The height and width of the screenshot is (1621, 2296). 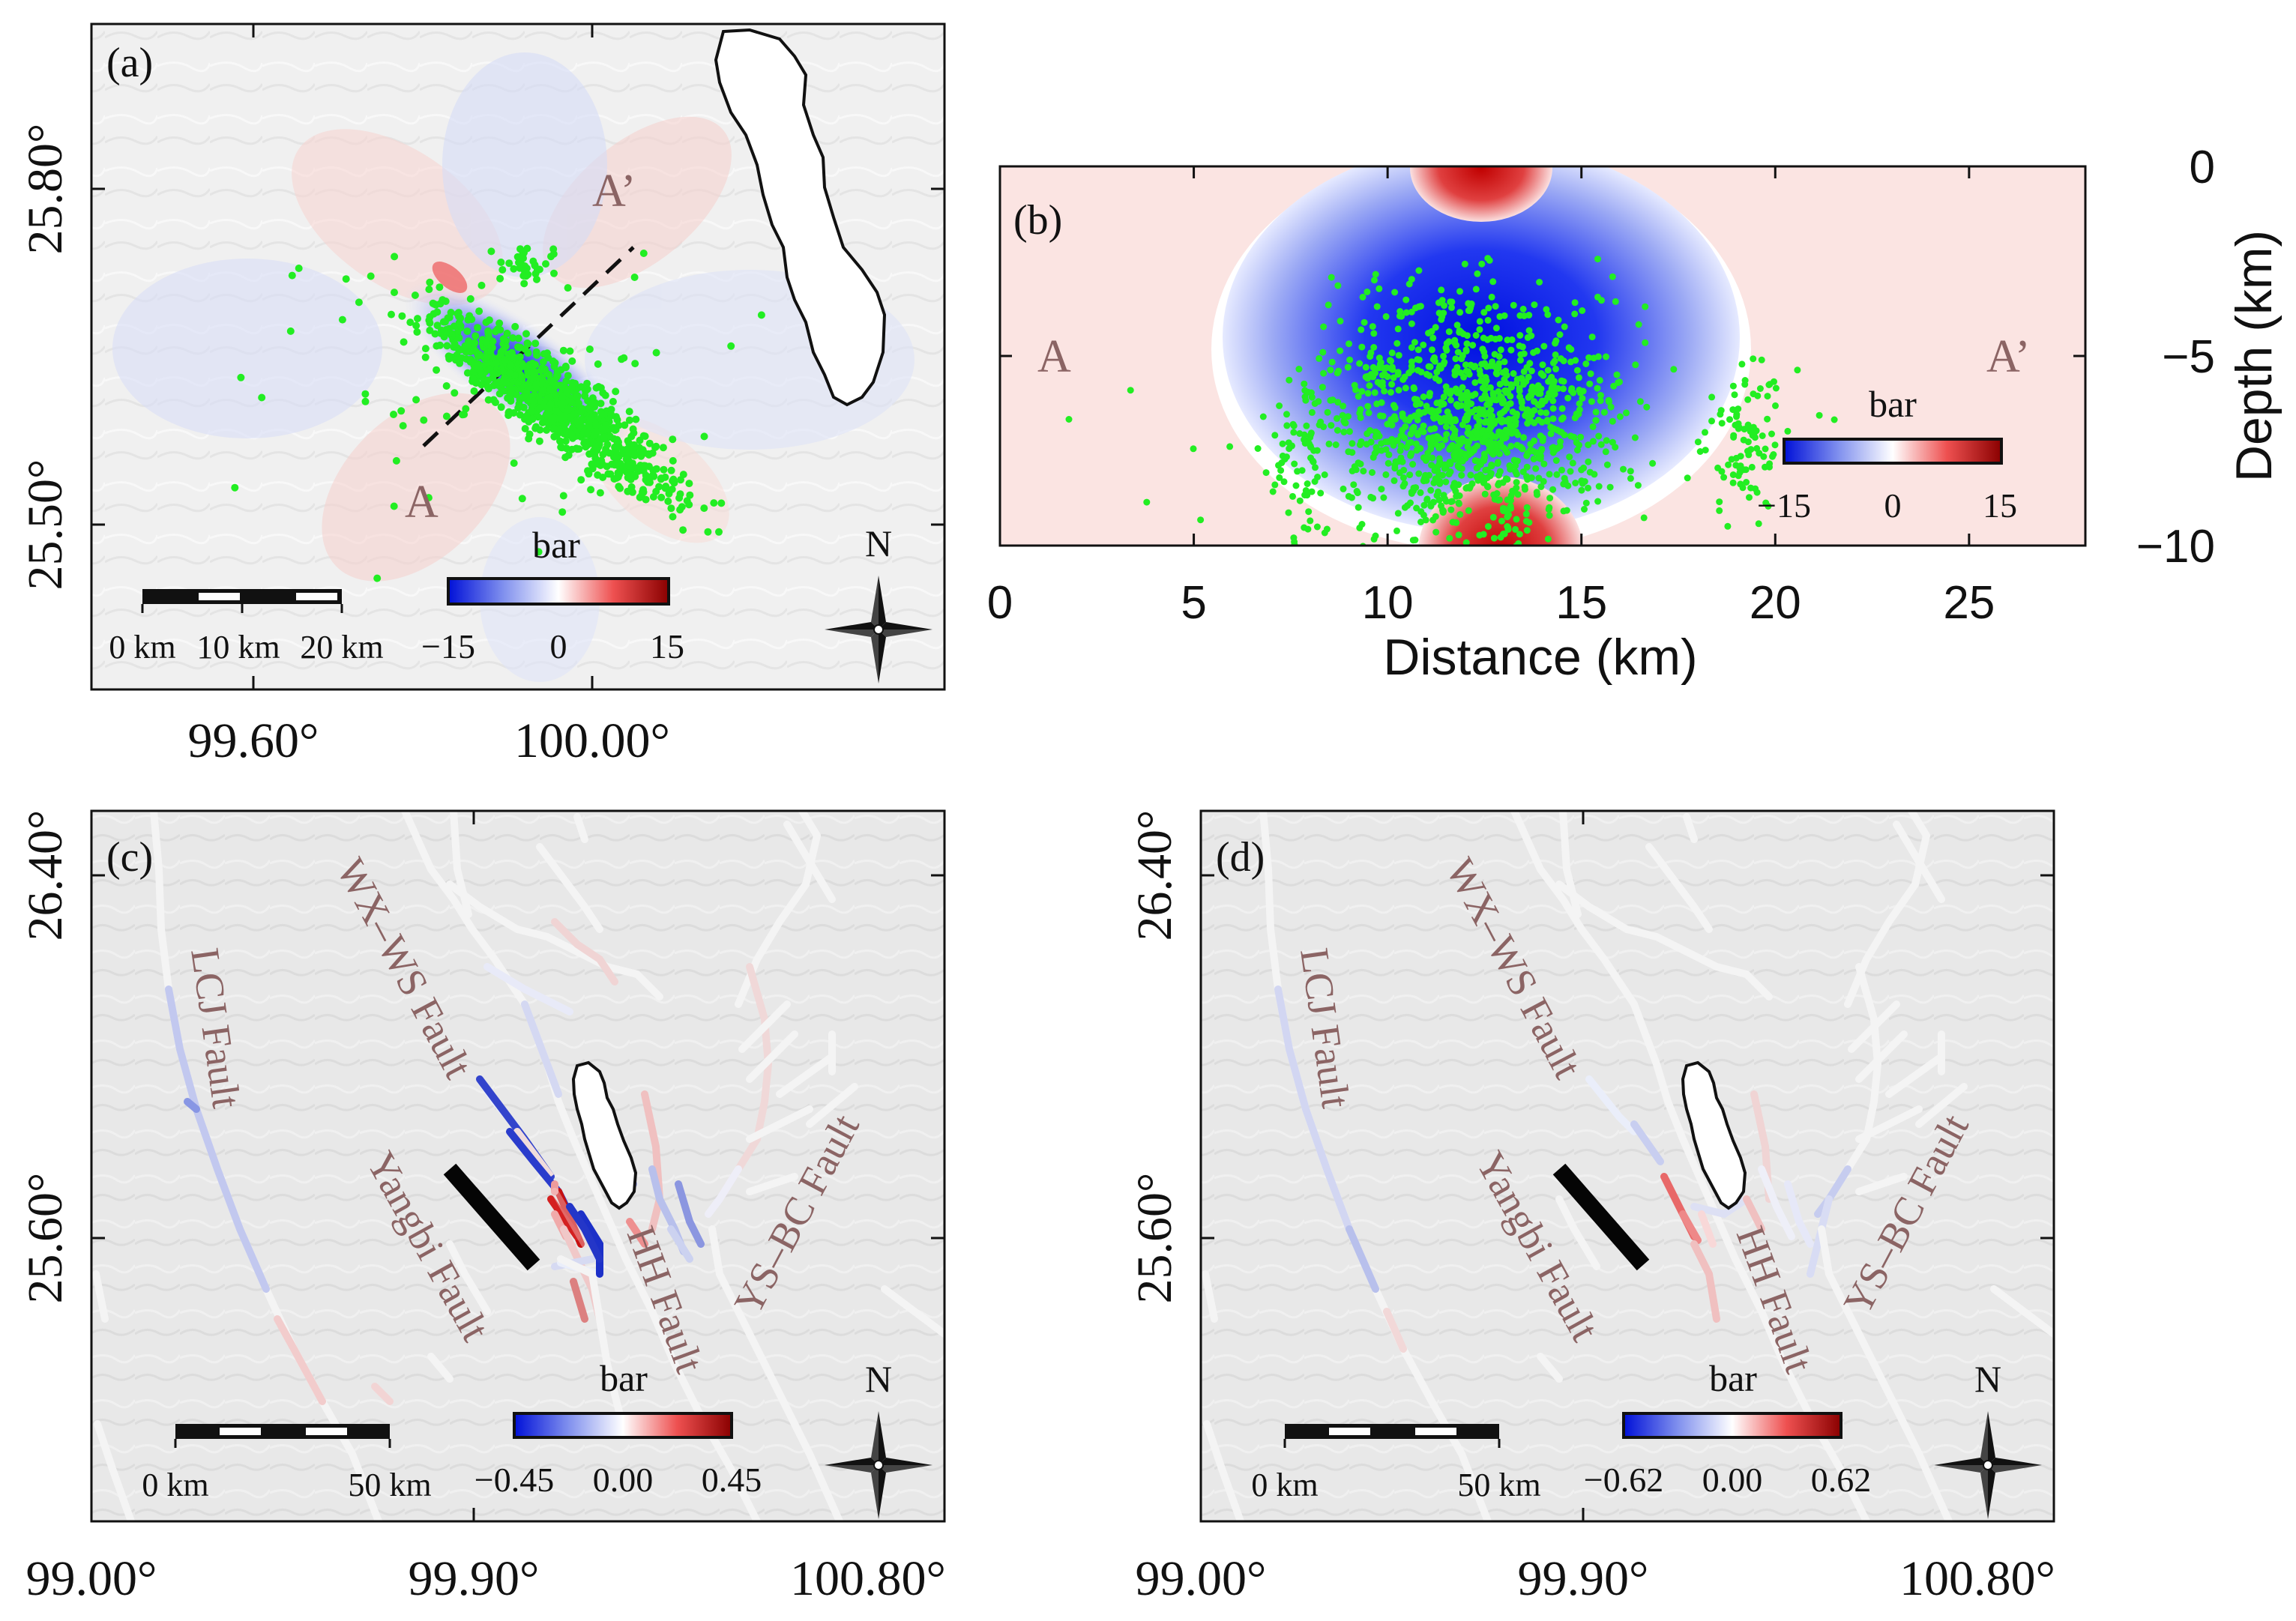 I want to click on panel-b-colorbar-min: −15, so click(x=1784, y=505).